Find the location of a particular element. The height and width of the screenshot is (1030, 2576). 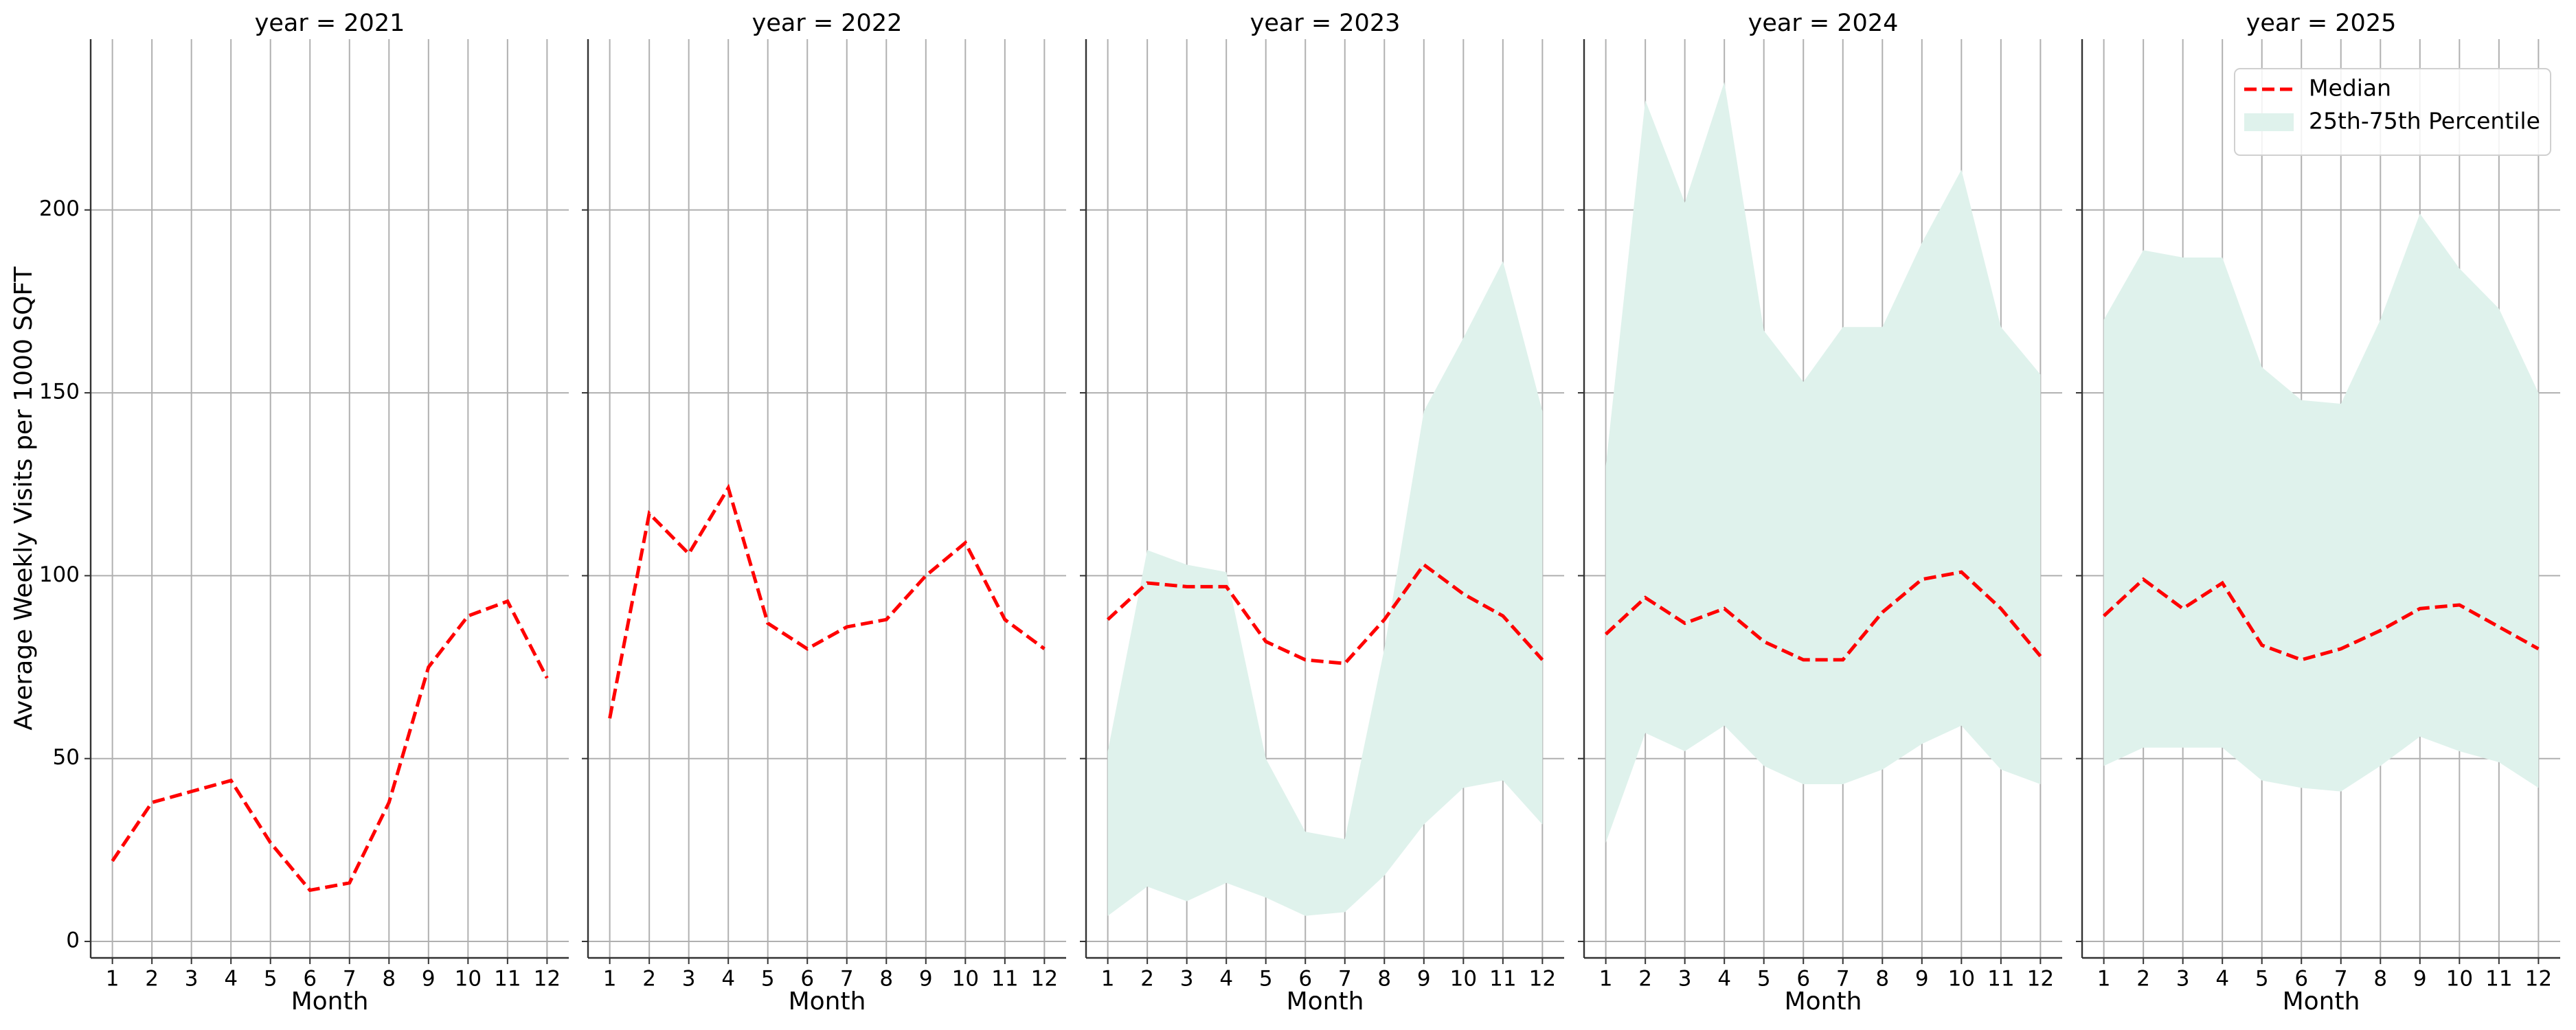

legend-swatch is located at coordinates (2269, 122).